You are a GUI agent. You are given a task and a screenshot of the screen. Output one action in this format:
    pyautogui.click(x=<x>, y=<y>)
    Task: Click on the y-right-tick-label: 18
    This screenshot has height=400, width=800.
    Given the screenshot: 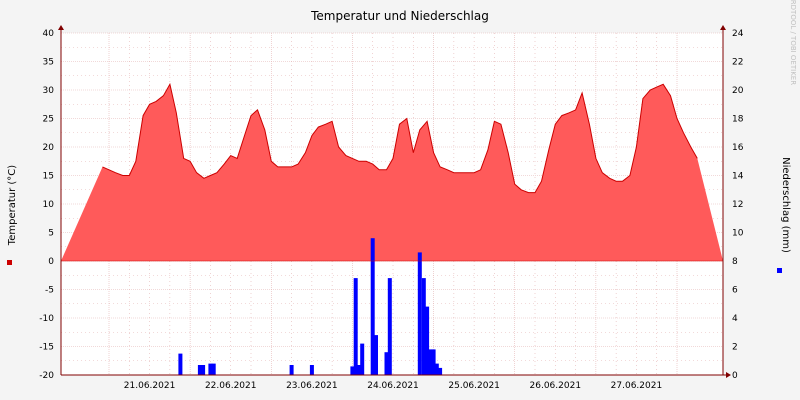 What is the action you would take?
    pyautogui.click(x=738, y=120)
    